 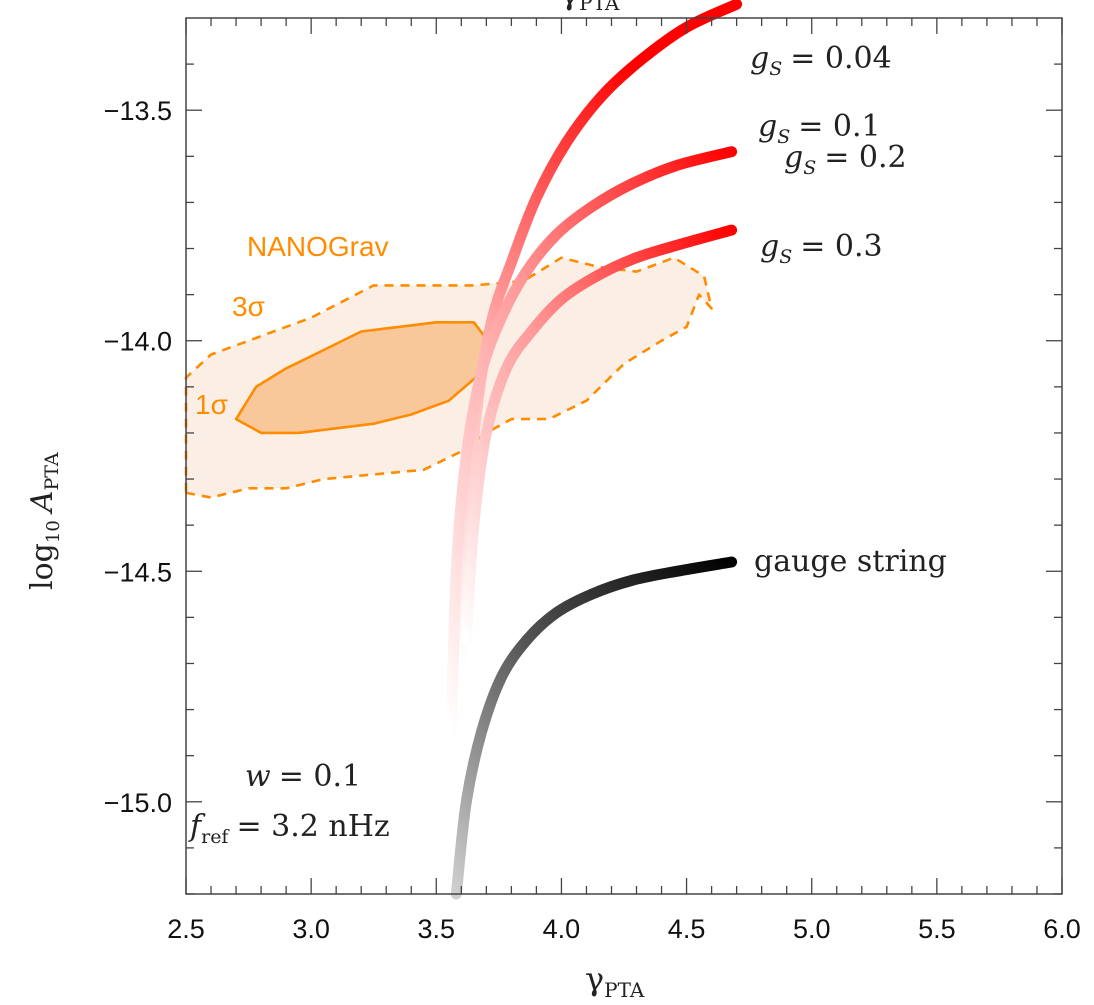 What do you see at coordinates (821, 248) in the screenshot?
I see `gs-label-0-3: gS = 0.3` at bounding box center [821, 248].